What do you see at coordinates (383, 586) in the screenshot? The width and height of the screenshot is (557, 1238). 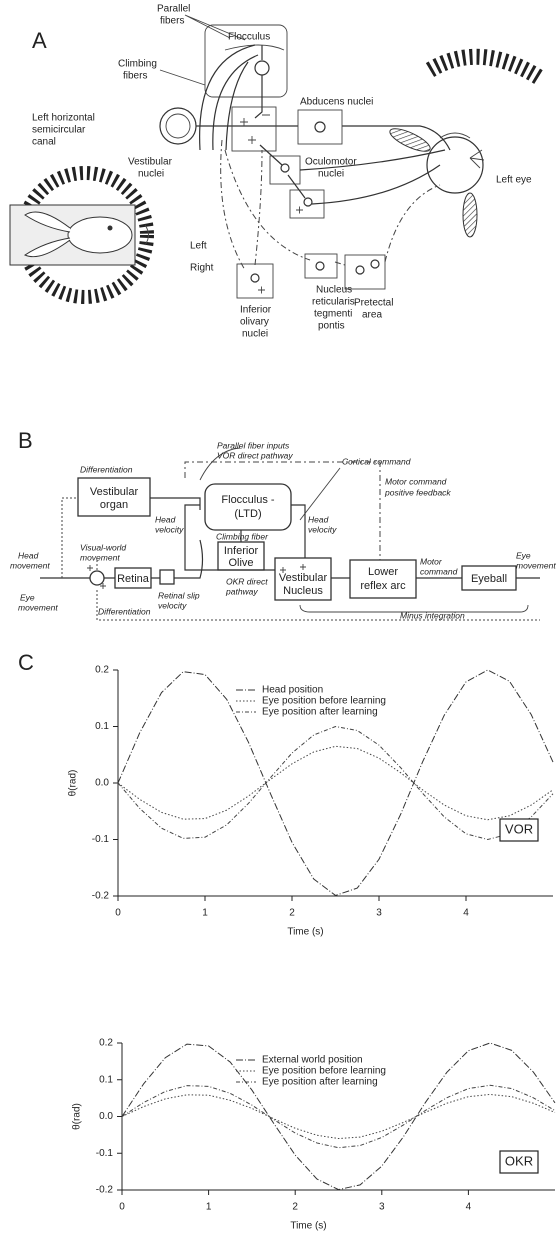 I see `label: reflex arc` at bounding box center [383, 586].